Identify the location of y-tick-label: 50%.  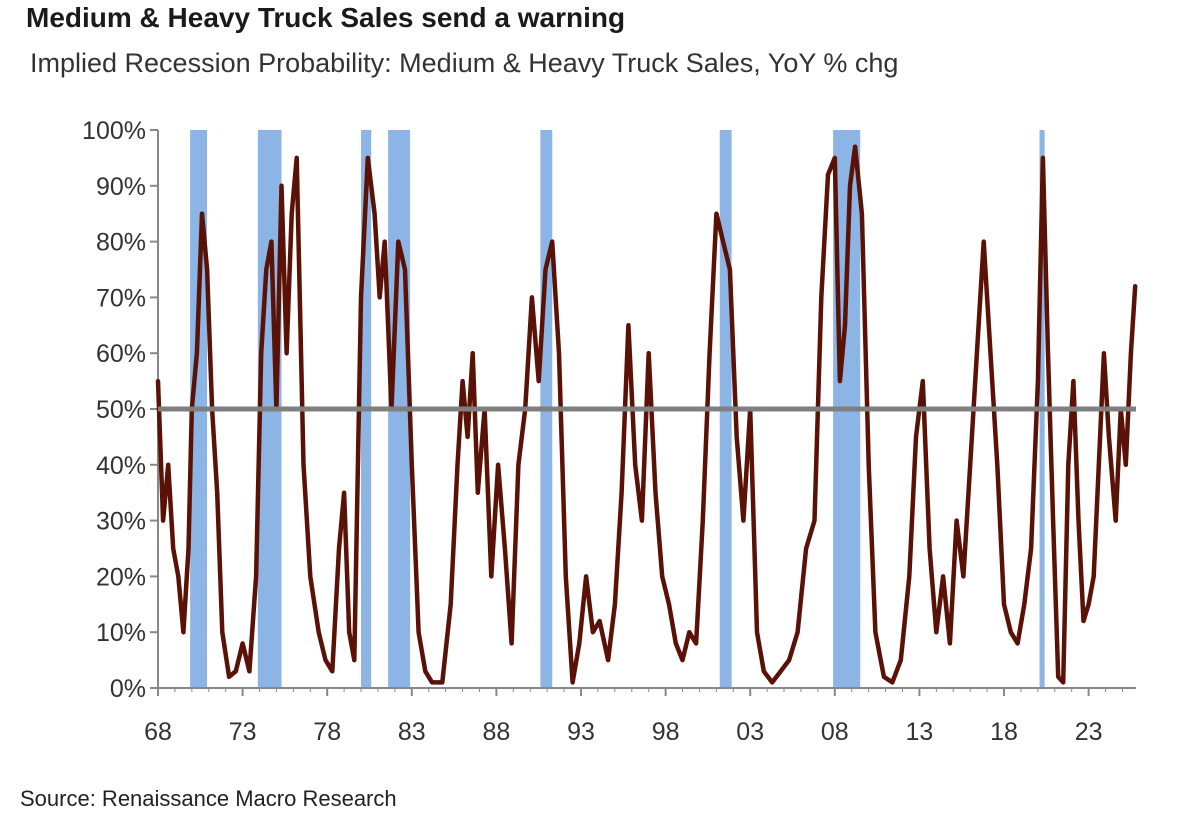
(121, 410).